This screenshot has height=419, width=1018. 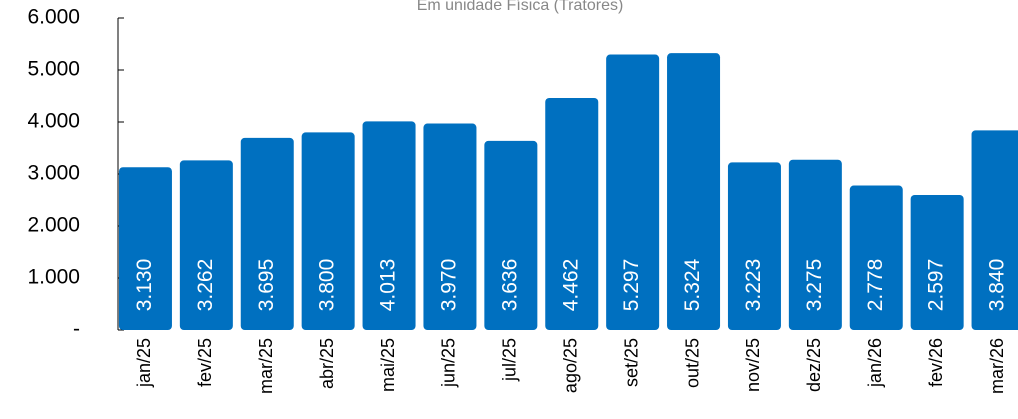 What do you see at coordinates (53, 69) in the screenshot?
I see `y-tick-label: 5.000` at bounding box center [53, 69].